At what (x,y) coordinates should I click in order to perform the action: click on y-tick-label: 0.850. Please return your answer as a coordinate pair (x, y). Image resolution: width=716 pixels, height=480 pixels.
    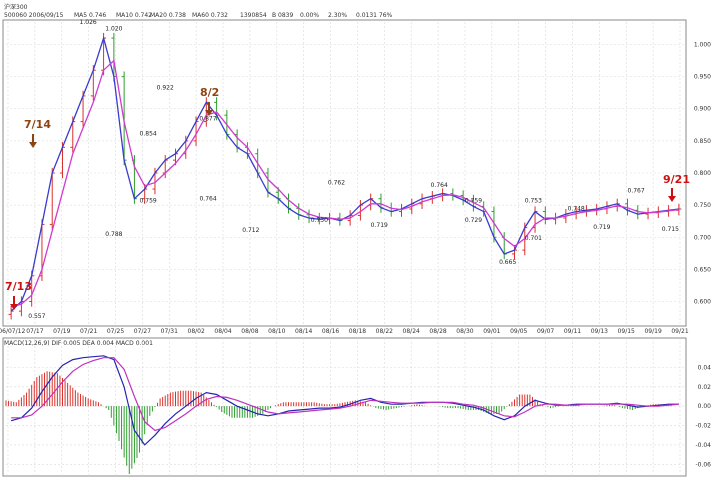
    Looking at the image, I should click on (702, 141).